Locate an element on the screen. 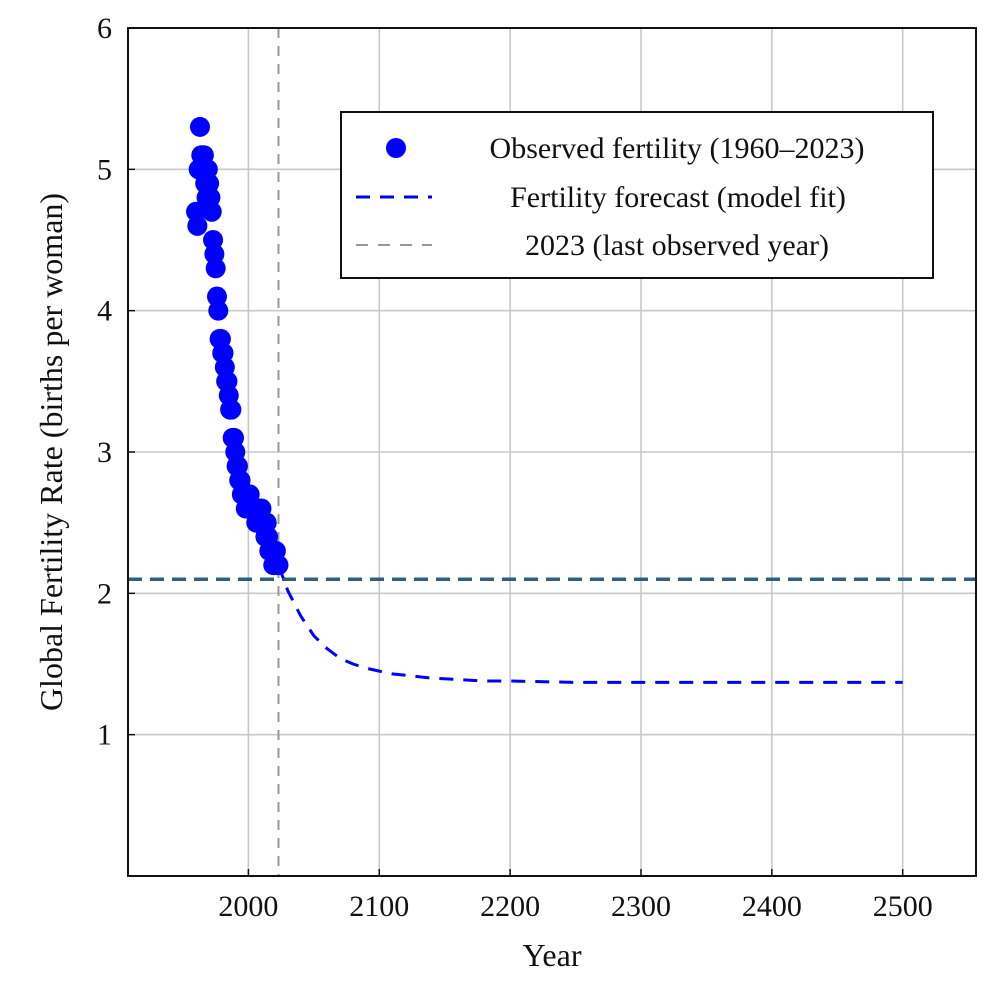  y-tick-label: 1 is located at coordinates (104, 735).